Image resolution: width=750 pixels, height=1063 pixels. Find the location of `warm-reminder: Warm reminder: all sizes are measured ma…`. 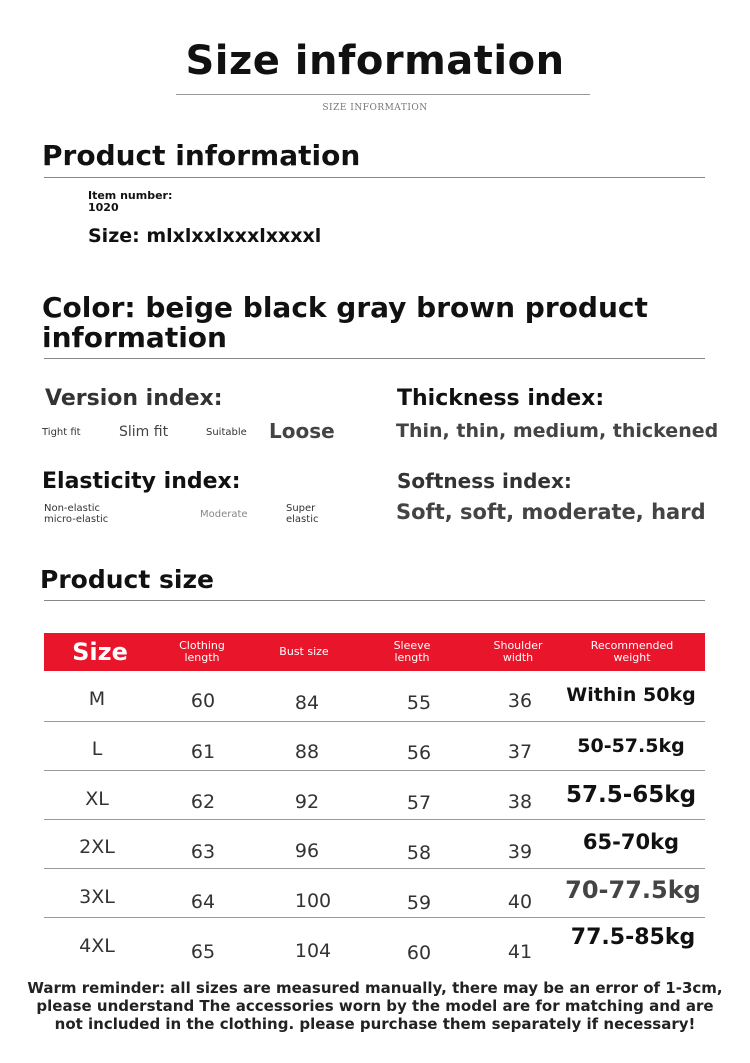

warm-reminder: Warm reminder: all sizes are measured ma… is located at coordinates (375, 1006).